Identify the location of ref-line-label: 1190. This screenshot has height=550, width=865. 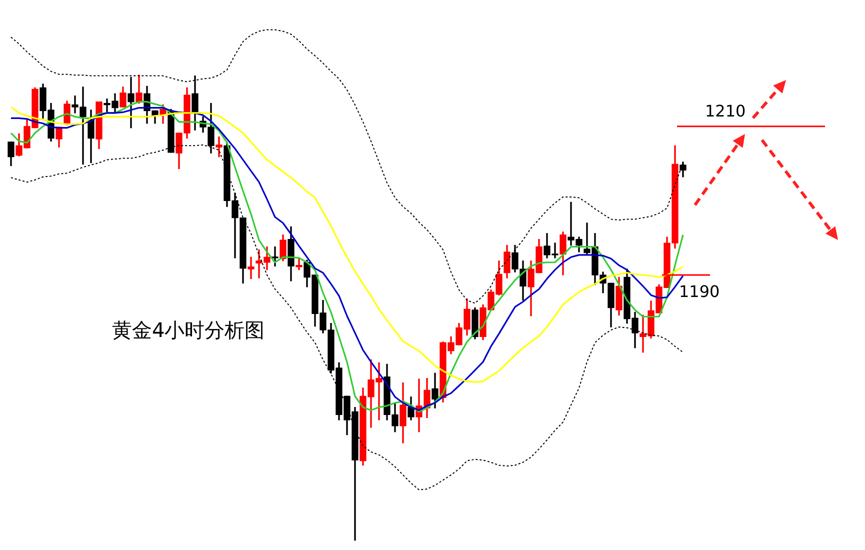
(699, 292).